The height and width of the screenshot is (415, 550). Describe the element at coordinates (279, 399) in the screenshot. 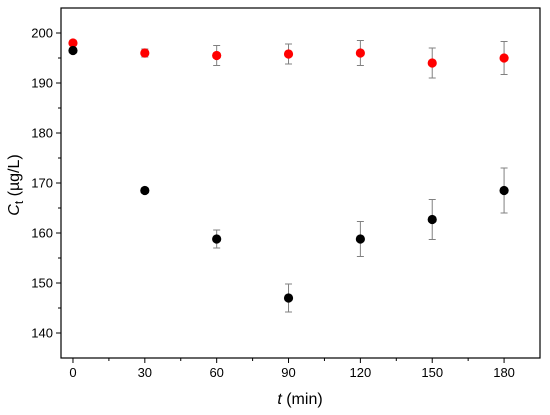

I see `x-axis-label-var: t` at that location.